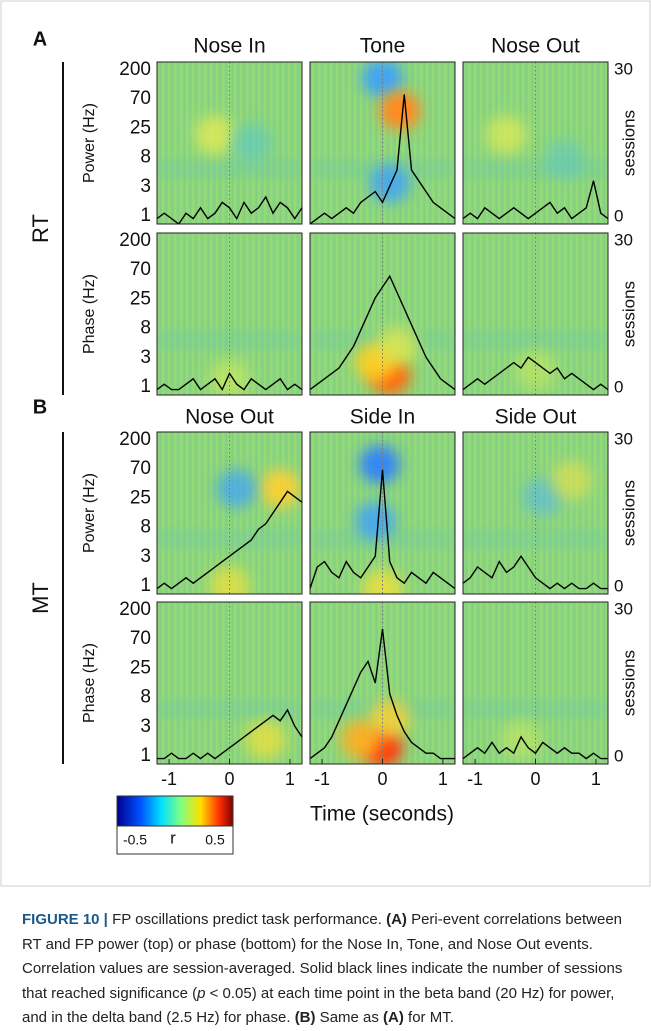 The image size is (651, 1031). What do you see at coordinates (201, 993) in the screenshot?
I see `caption-text: p` at bounding box center [201, 993].